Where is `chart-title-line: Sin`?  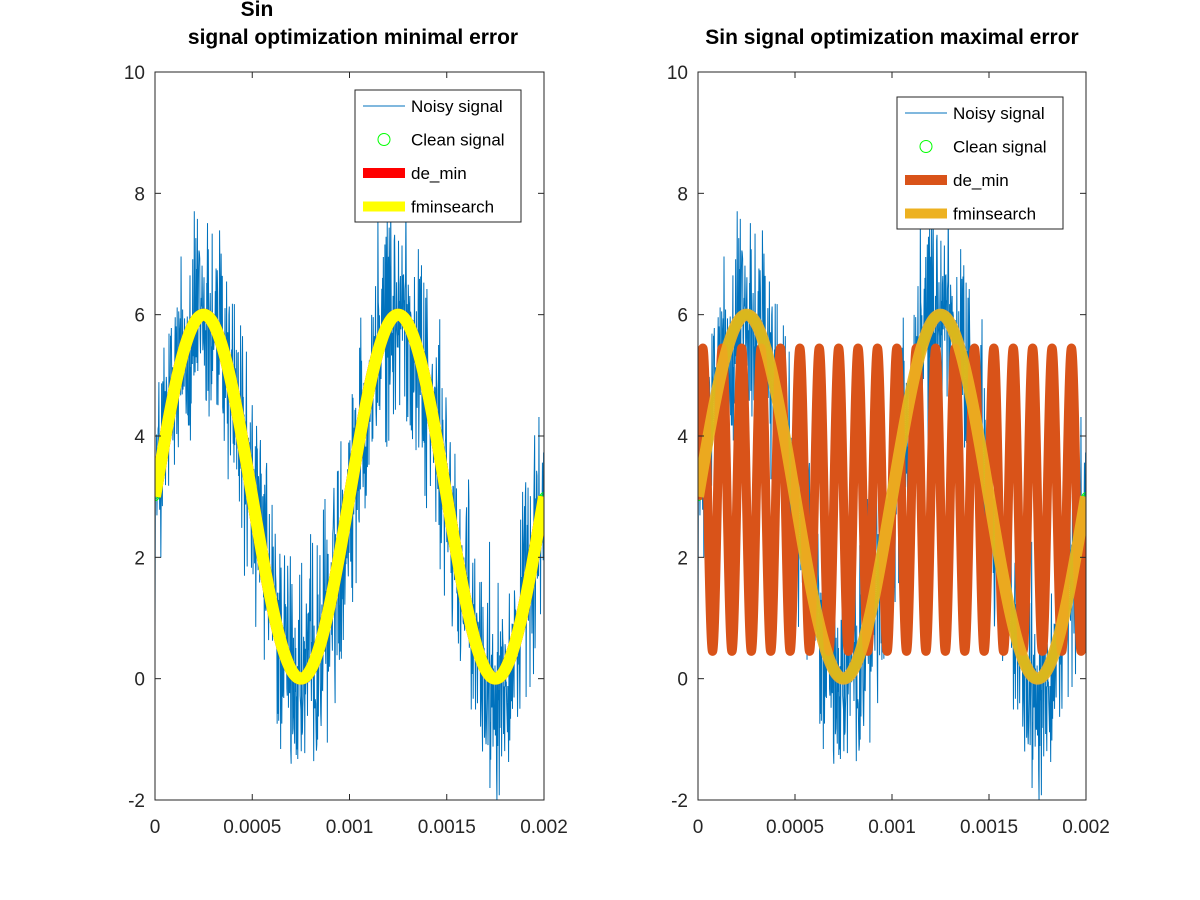 chart-title-line: Sin is located at coordinates (257, 10).